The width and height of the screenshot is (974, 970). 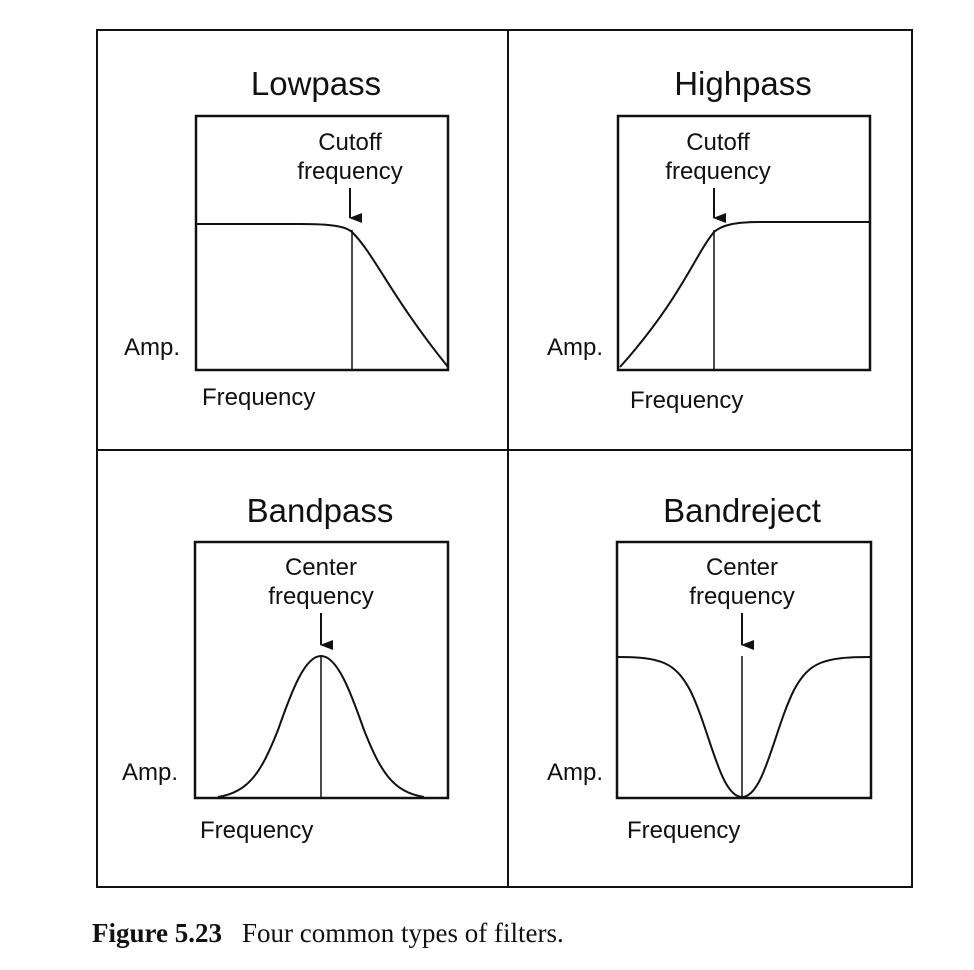 I want to click on highpass-marker-label-line2: frequency, so click(x=717, y=171).